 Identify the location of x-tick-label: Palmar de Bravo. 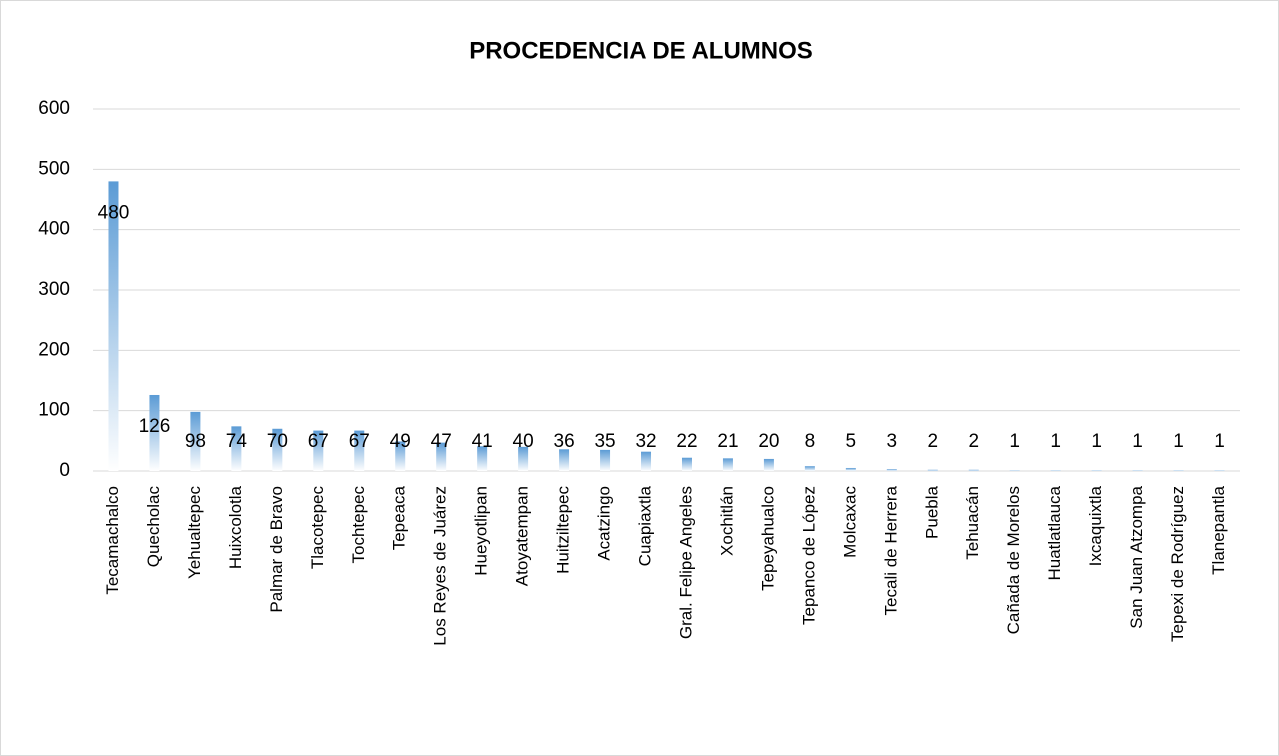
(276, 549).